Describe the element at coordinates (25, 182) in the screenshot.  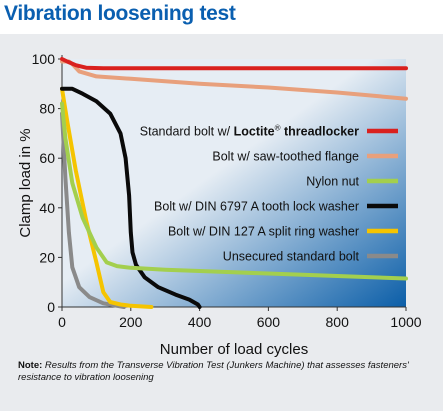
I see `y-axis-title: Clamp load in %` at that location.